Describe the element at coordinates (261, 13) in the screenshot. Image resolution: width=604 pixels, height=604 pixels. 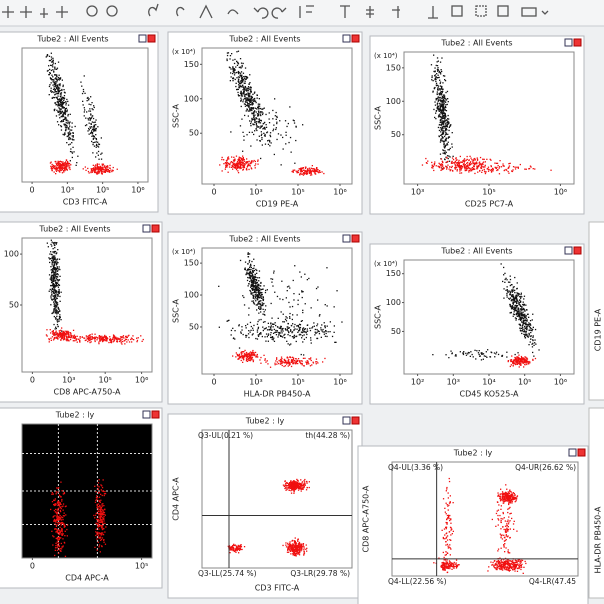
I see `tool-undo` at that location.